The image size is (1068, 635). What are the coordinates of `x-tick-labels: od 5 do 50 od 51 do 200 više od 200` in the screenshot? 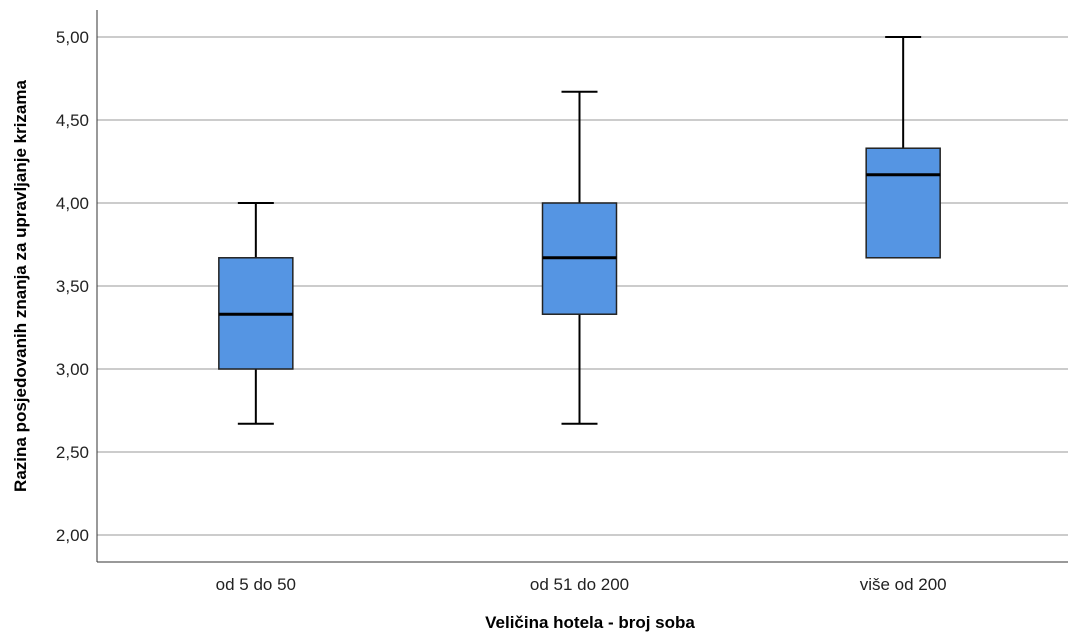 It's located at (581, 584).